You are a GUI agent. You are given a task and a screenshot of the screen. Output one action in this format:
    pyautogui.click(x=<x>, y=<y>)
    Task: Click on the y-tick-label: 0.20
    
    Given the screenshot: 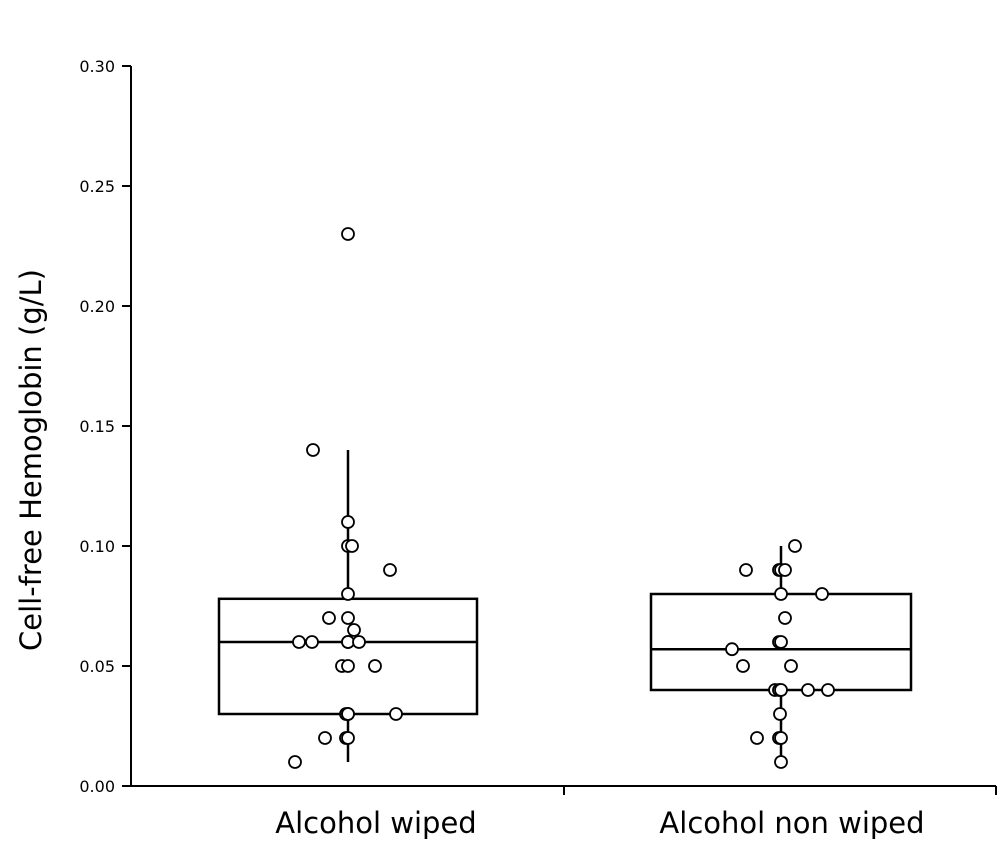 What is the action you would take?
    pyautogui.click(x=97, y=306)
    